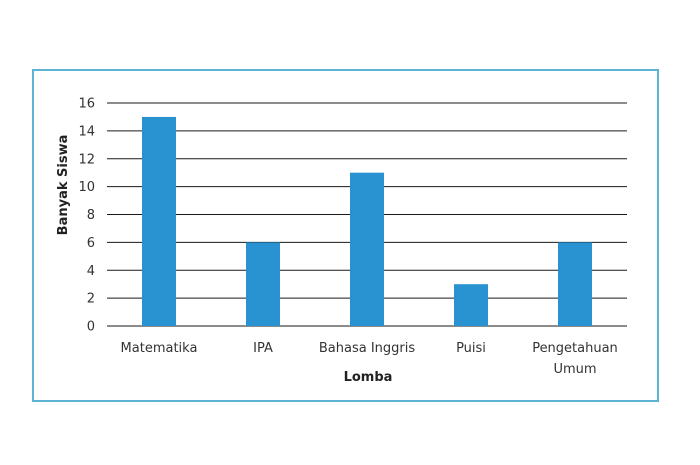  I want to click on y-tick-label: 10, so click(86, 187).